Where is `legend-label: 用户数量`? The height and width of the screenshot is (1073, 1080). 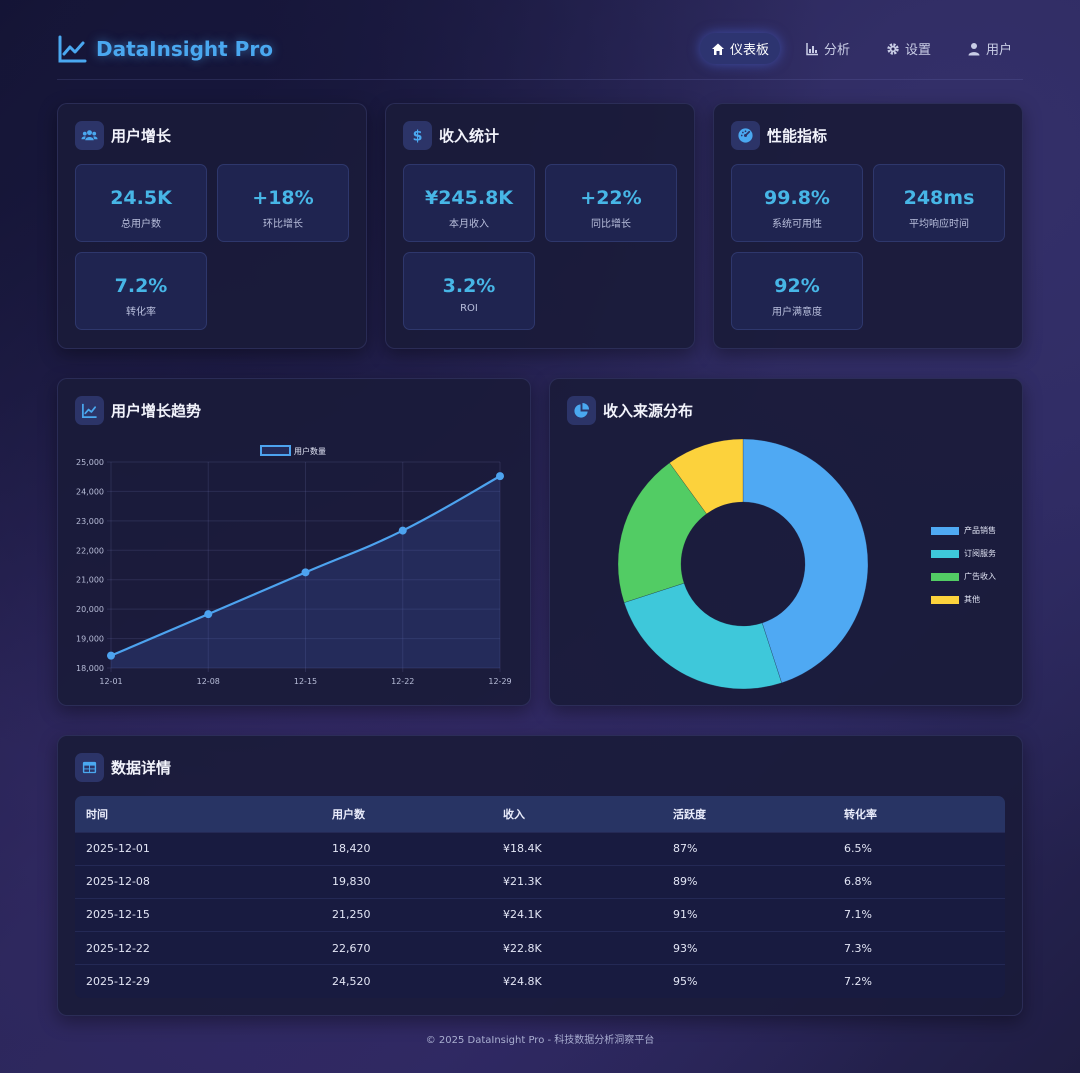
legend-label: 用户数量 is located at coordinates (310, 451).